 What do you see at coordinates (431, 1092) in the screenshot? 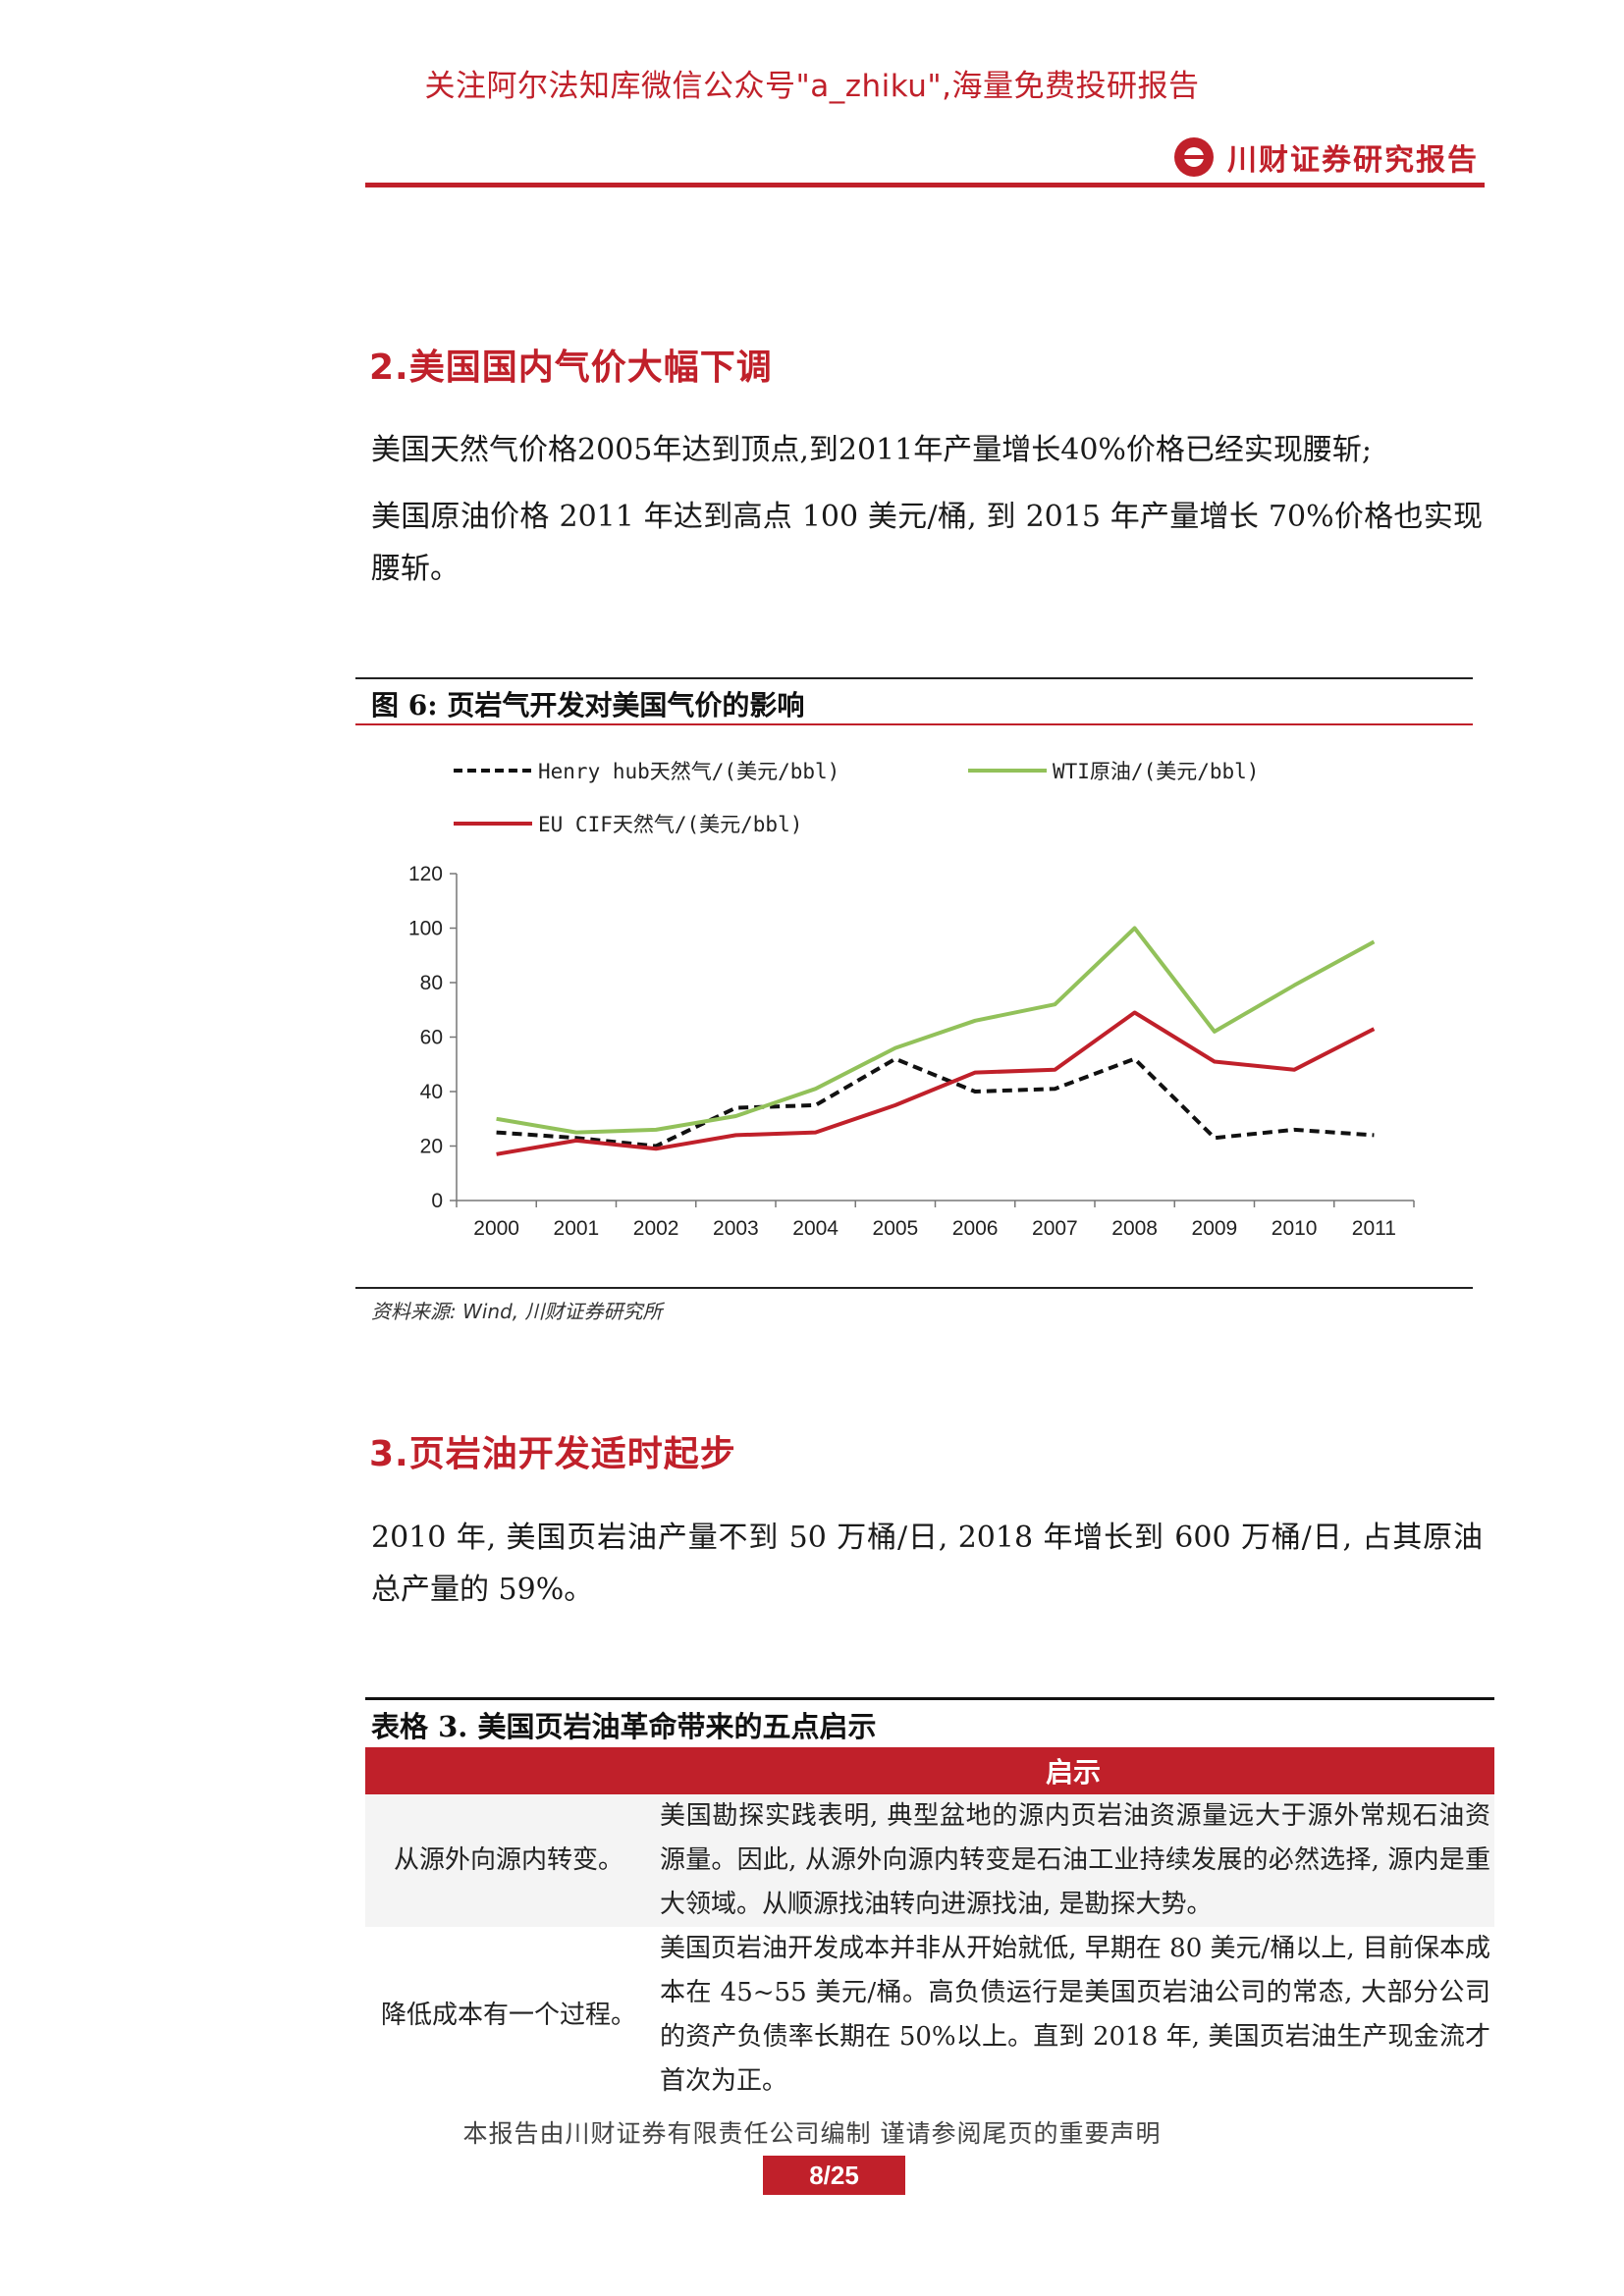
I see `y-tick-label: 40` at bounding box center [431, 1092].